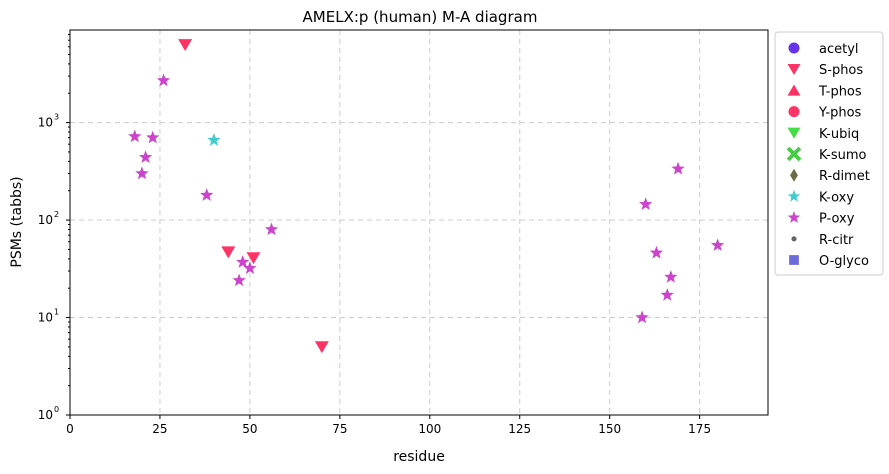 The height and width of the screenshot is (474, 889). Describe the element at coordinates (794, 48) in the screenshot. I see `legend-marker-acetyl` at that location.